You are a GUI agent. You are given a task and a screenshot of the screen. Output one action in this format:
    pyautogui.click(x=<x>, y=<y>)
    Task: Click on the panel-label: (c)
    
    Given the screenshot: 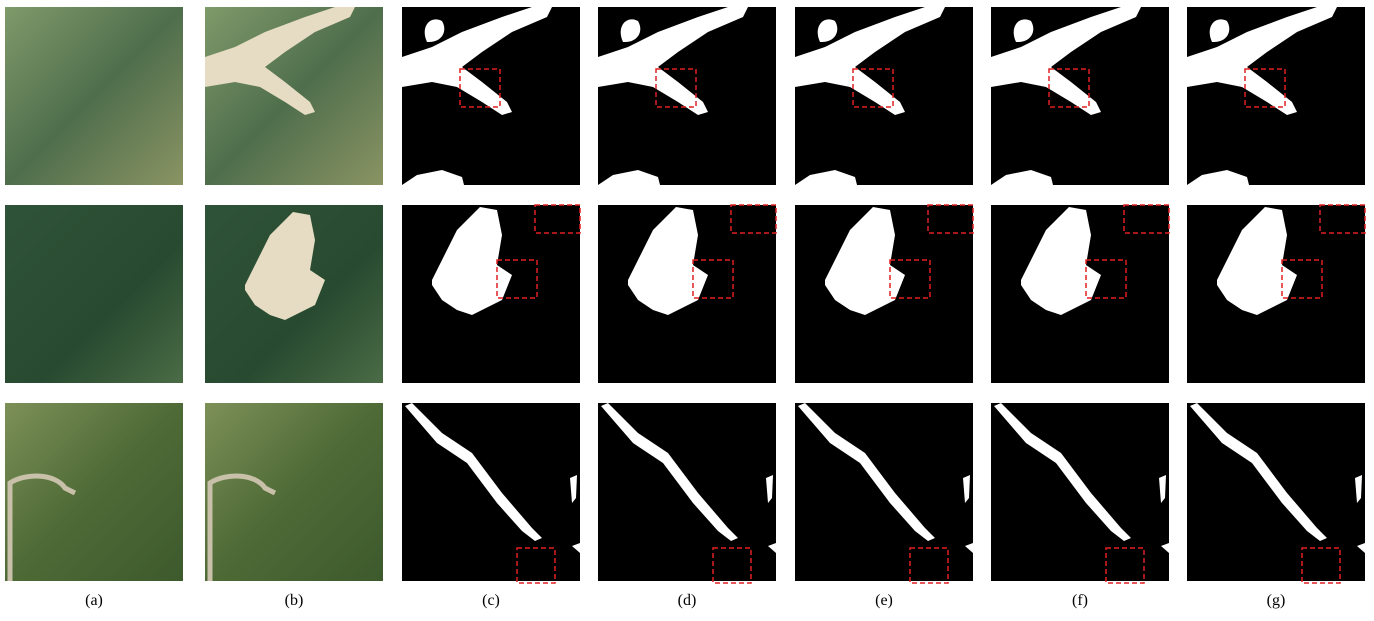 What is the action you would take?
    pyautogui.click(x=491, y=600)
    